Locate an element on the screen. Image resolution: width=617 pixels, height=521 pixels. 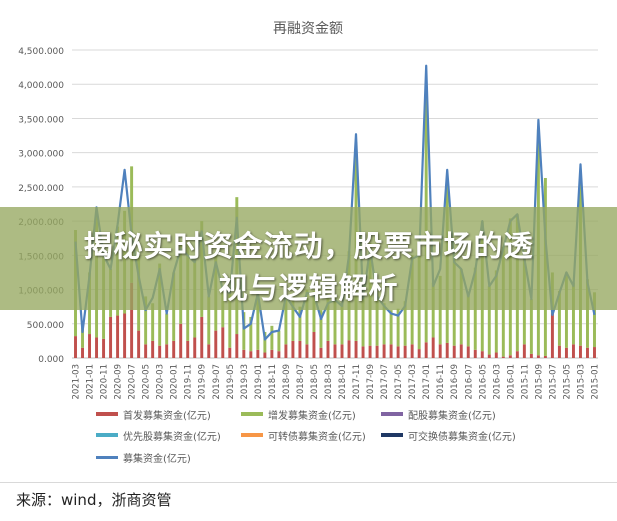
x-tick-label: 2021-01 is located at coordinates (91, 382).